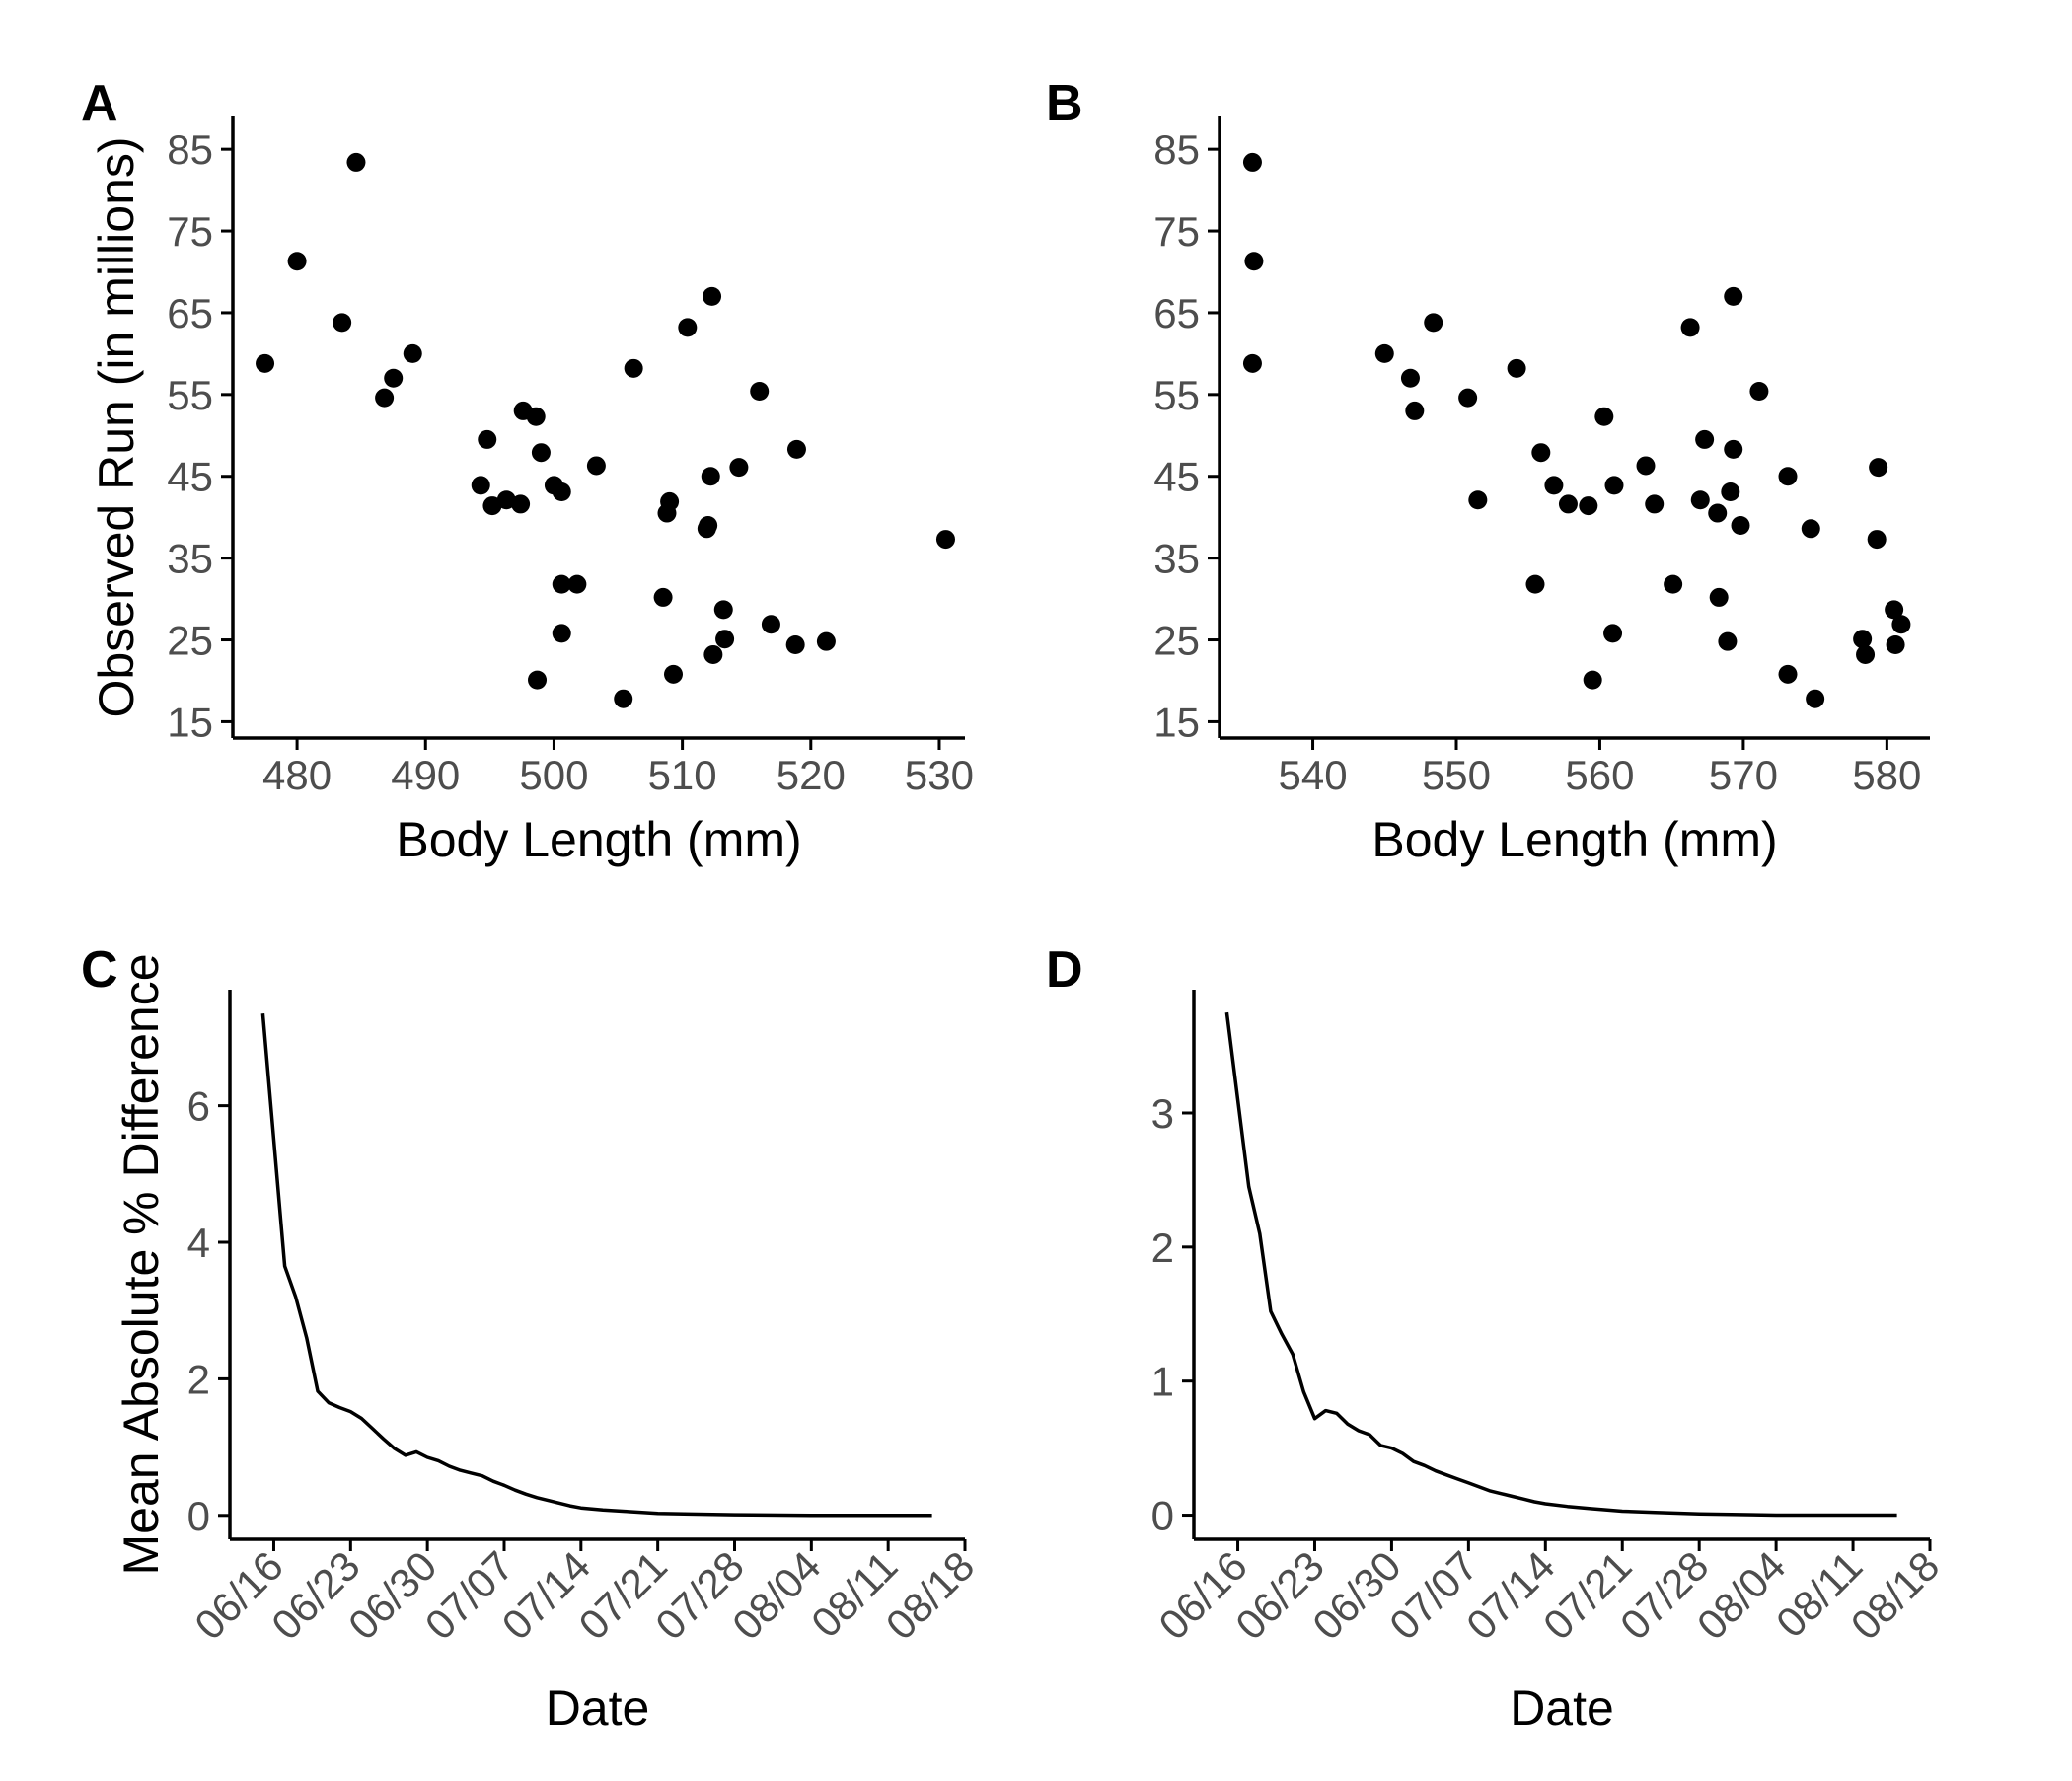 This screenshot has height=1781, width=2072. I want to click on x-tick-label: 06/30, so click(1357, 1595).